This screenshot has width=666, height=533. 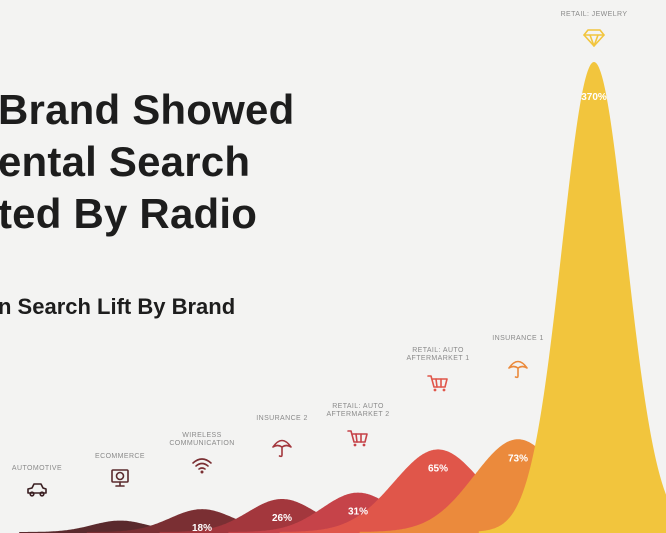 I want to click on category-1: ECOMMERCE, so click(x=120, y=470).